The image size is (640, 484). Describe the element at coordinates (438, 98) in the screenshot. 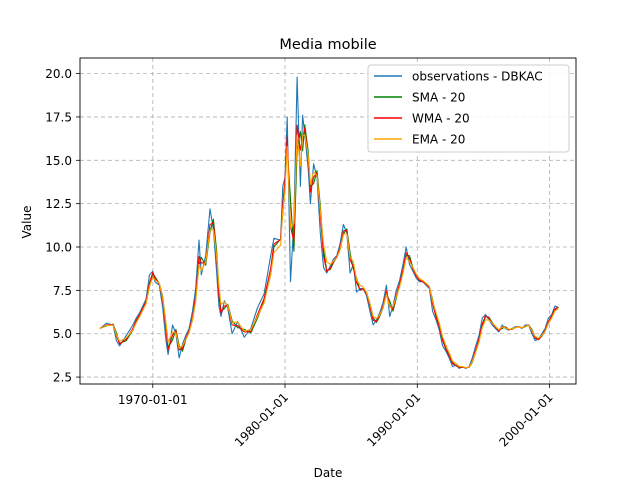

I see `legend-label: SMA - 20` at that location.